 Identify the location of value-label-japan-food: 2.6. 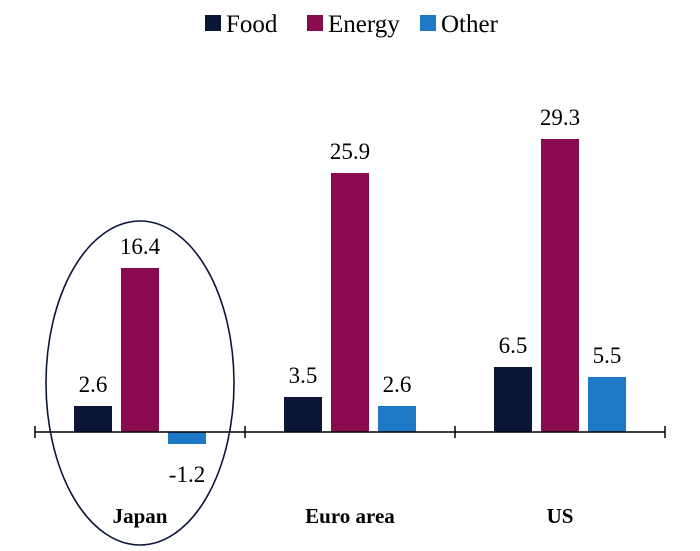
(93, 384).